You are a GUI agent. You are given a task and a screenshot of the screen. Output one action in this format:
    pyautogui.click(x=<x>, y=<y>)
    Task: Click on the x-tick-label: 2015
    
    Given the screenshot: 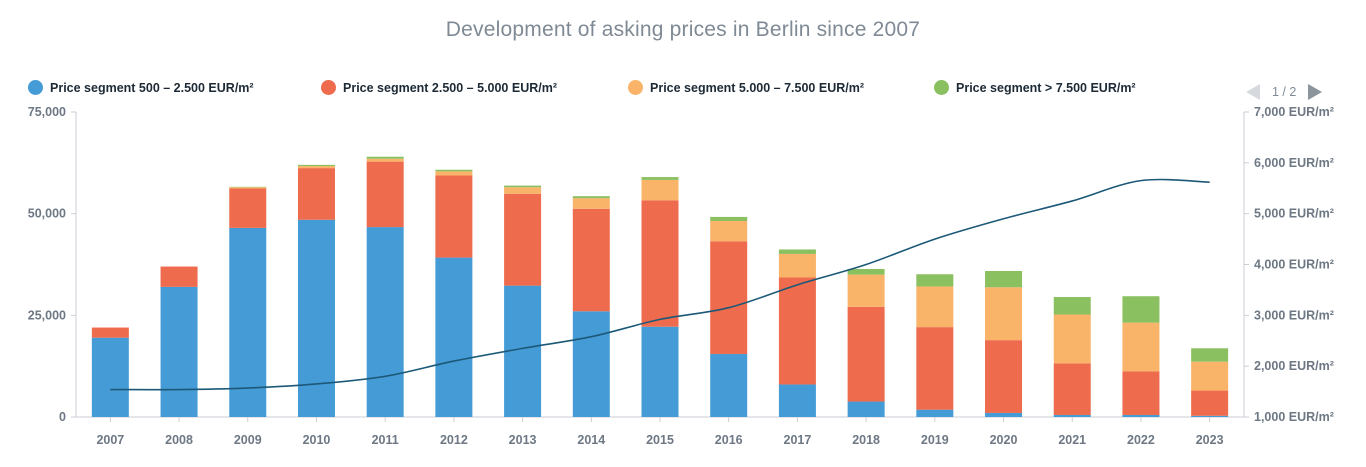 What is the action you would take?
    pyautogui.click(x=660, y=440)
    